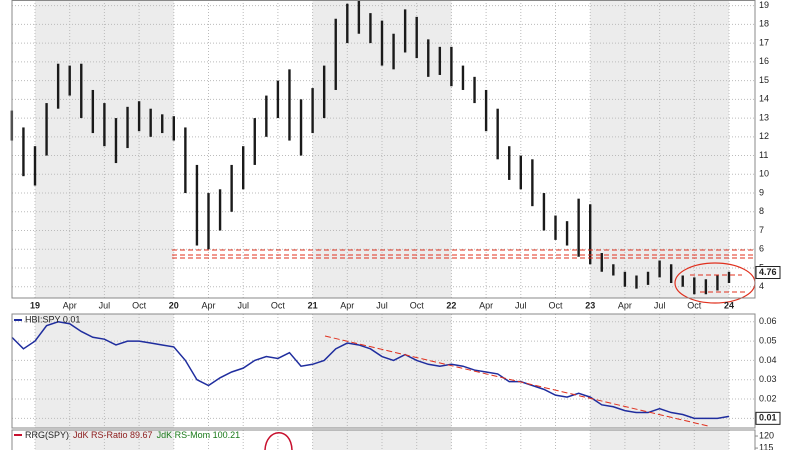 This screenshot has width=800, height=450. I want to click on rrg-title-part: JdK RS-Mom 100.21, so click(199, 435).